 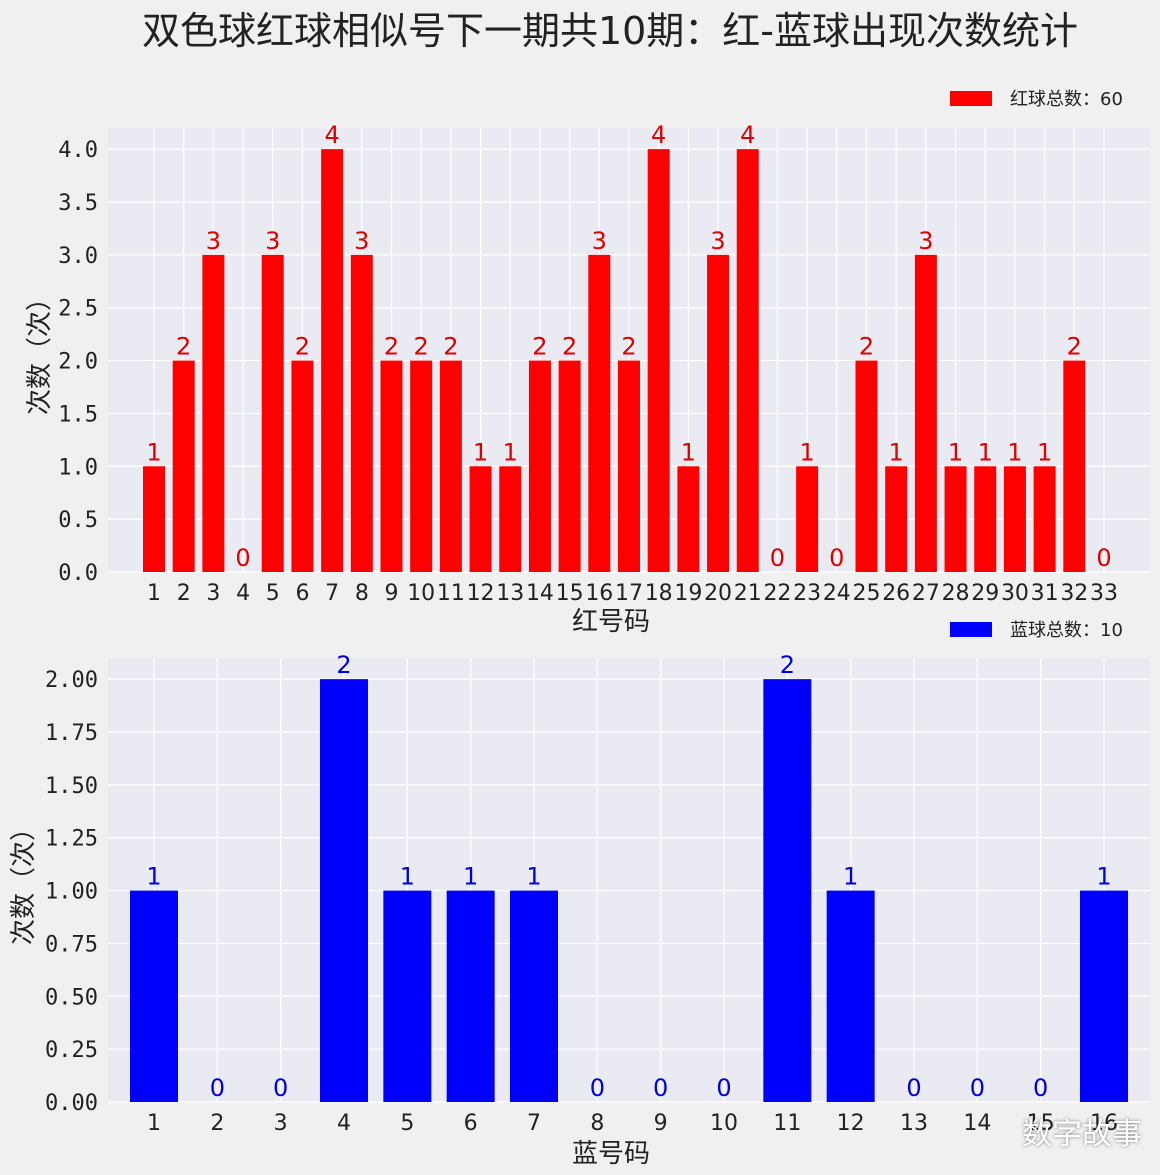 What do you see at coordinates (611, 622) in the screenshot?
I see `x-axis-label: 红号码` at bounding box center [611, 622].